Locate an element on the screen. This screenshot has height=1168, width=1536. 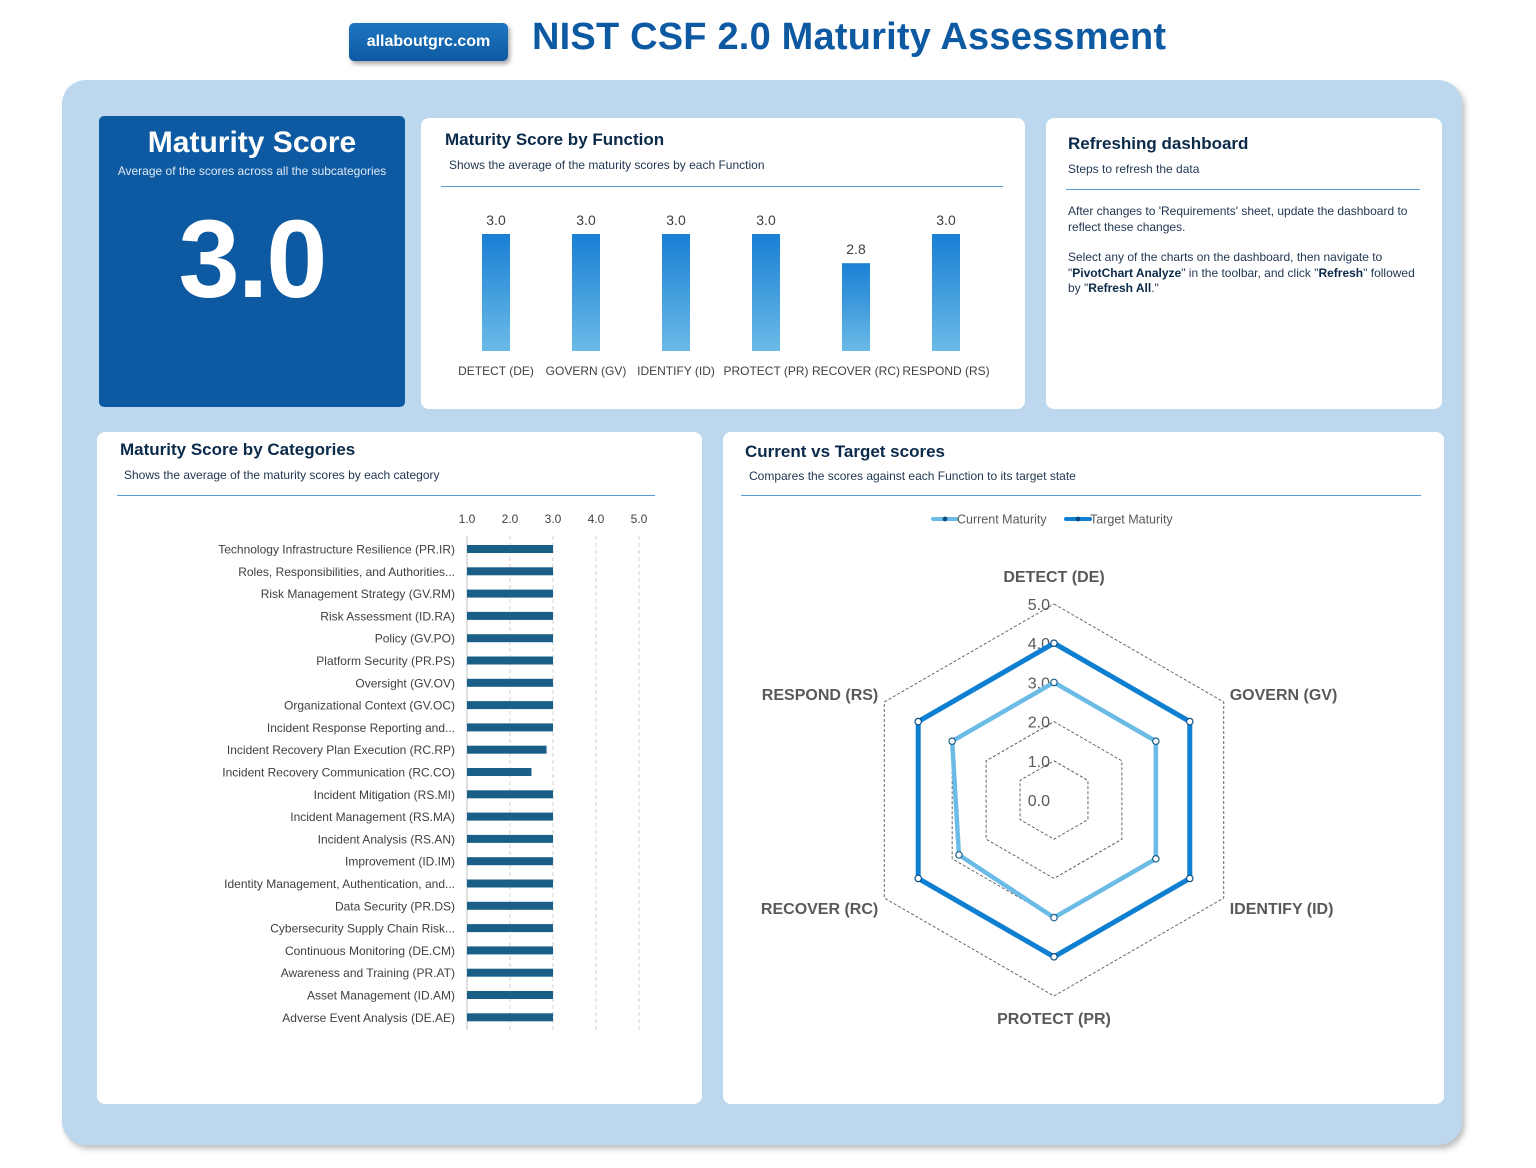
refresh-all-label: Refresh All is located at coordinates (1120, 288).